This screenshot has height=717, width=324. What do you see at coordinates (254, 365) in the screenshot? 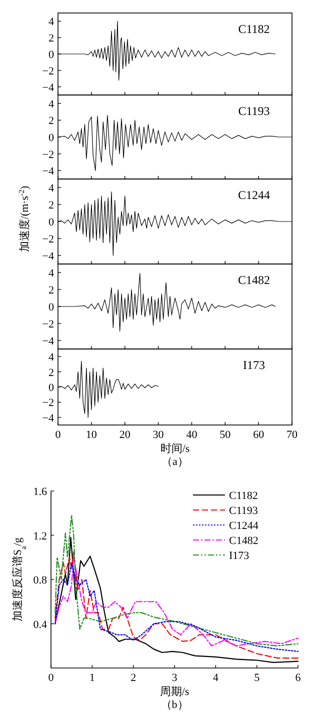
I see `text: I173` at bounding box center [254, 365].